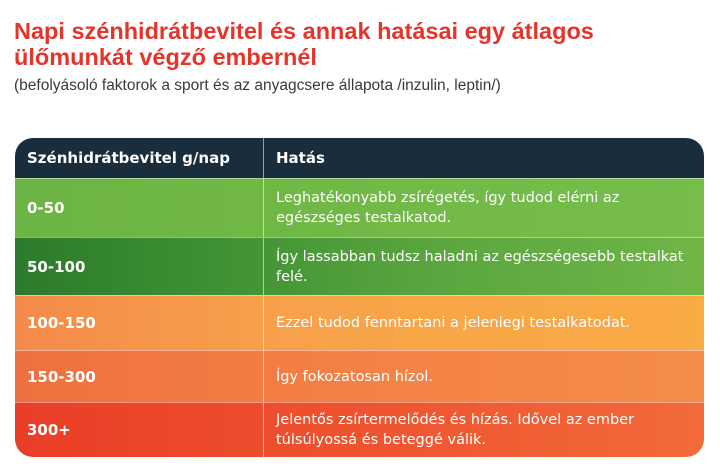 The width and height of the screenshot is (720, 475). Describe the element at coordinates (139, 208) in the screenshot. I see `intake-range: 0-50` at that location.